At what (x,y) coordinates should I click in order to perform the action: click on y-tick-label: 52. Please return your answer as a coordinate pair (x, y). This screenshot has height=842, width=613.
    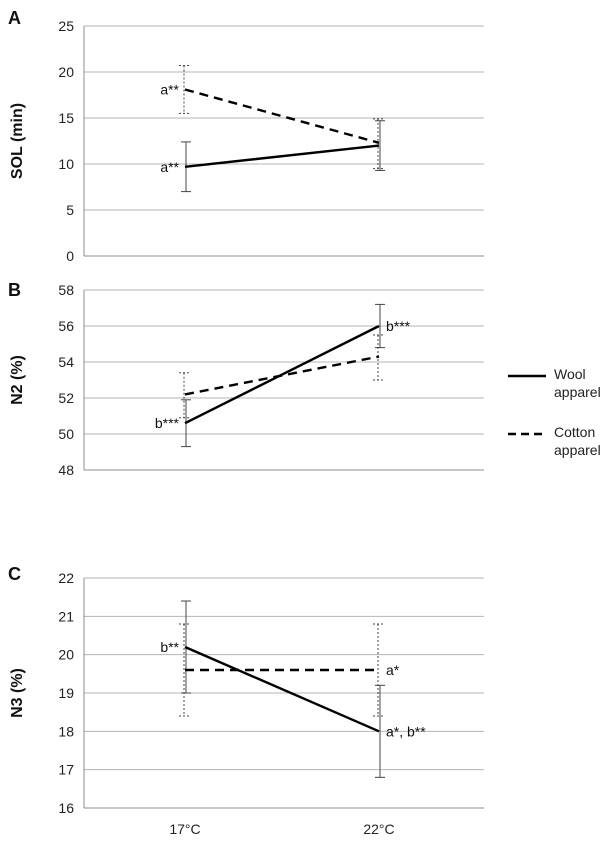
    Looking at the image, I should click on (66, 398).